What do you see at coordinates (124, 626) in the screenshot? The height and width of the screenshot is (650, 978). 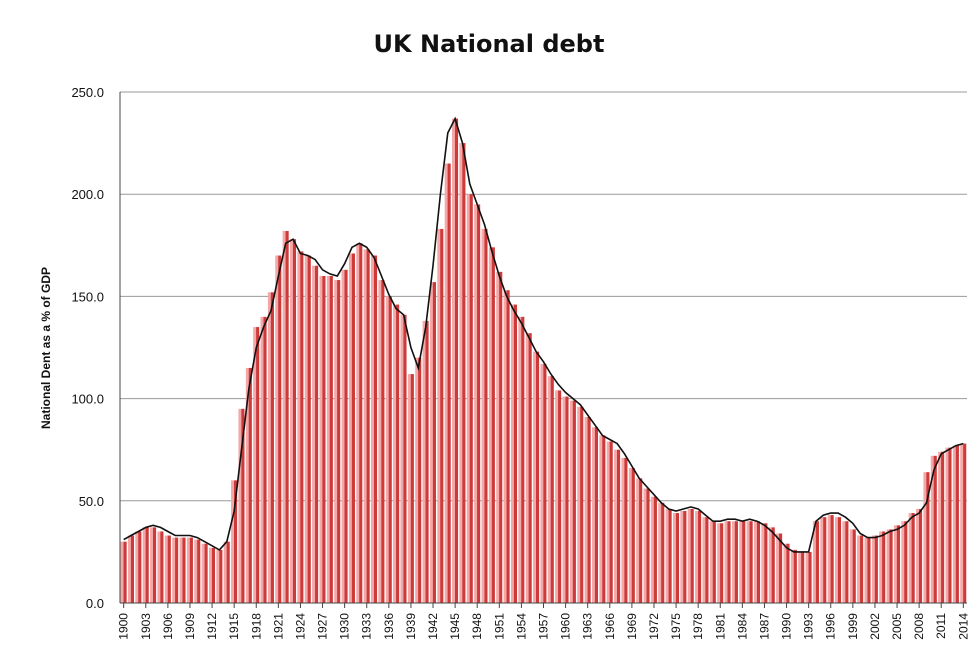 I see `x-tick-label: 1900` at bounding box center [124, 626].